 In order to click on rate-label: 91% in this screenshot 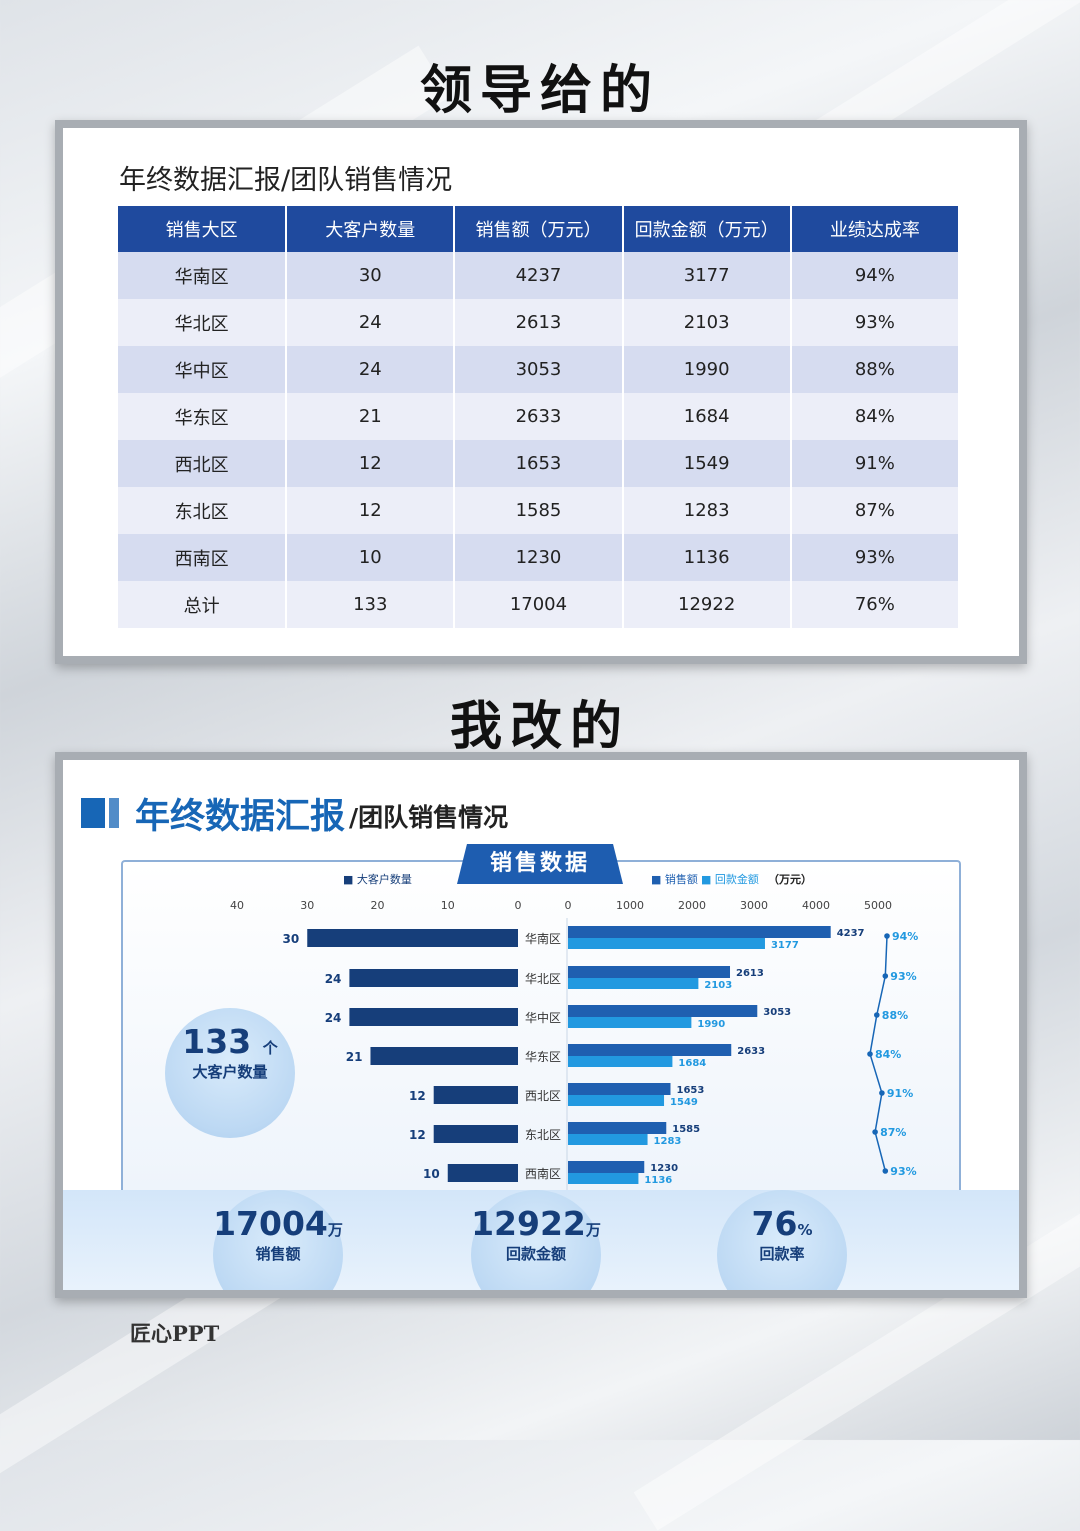, I will do `click(900, 1093)`.